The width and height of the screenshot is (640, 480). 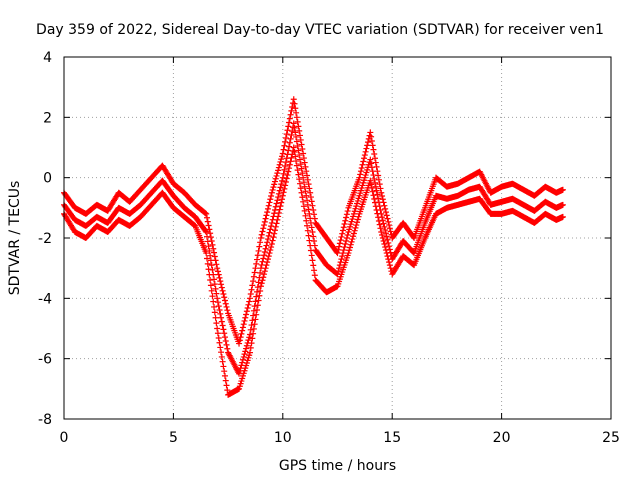 I want to click on y-tick-label: 2, so click(x=47, y=118).